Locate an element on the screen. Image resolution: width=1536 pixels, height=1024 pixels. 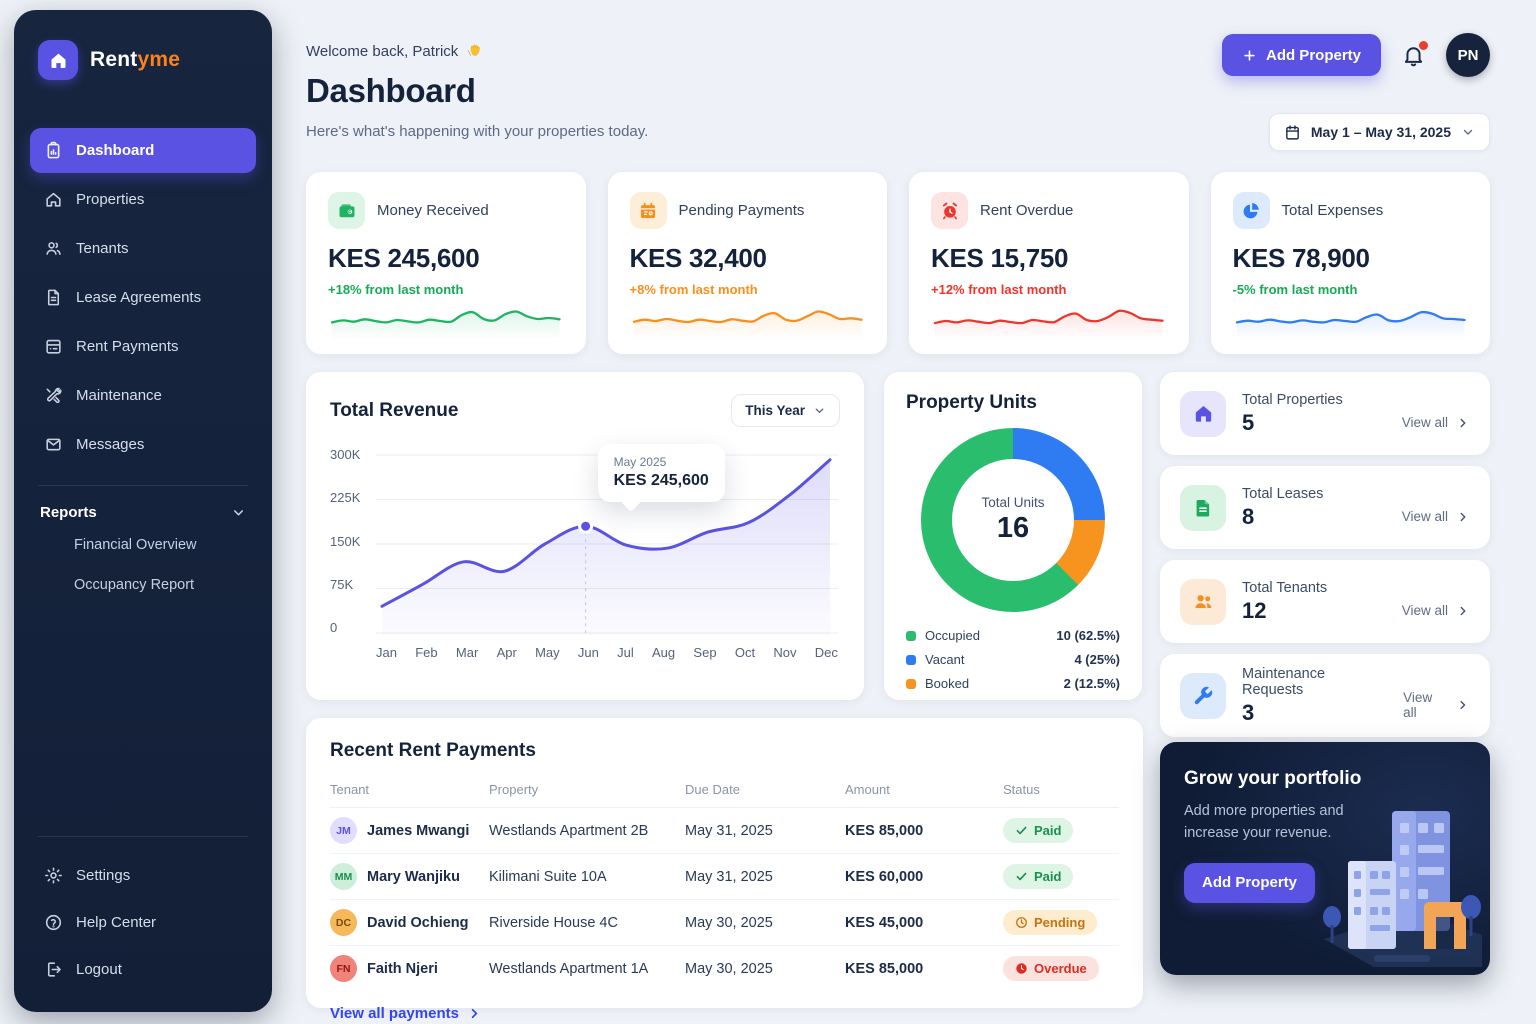
legend-item-booked: Booked 2 (12.5%) is located at coordinates (1013, 683).